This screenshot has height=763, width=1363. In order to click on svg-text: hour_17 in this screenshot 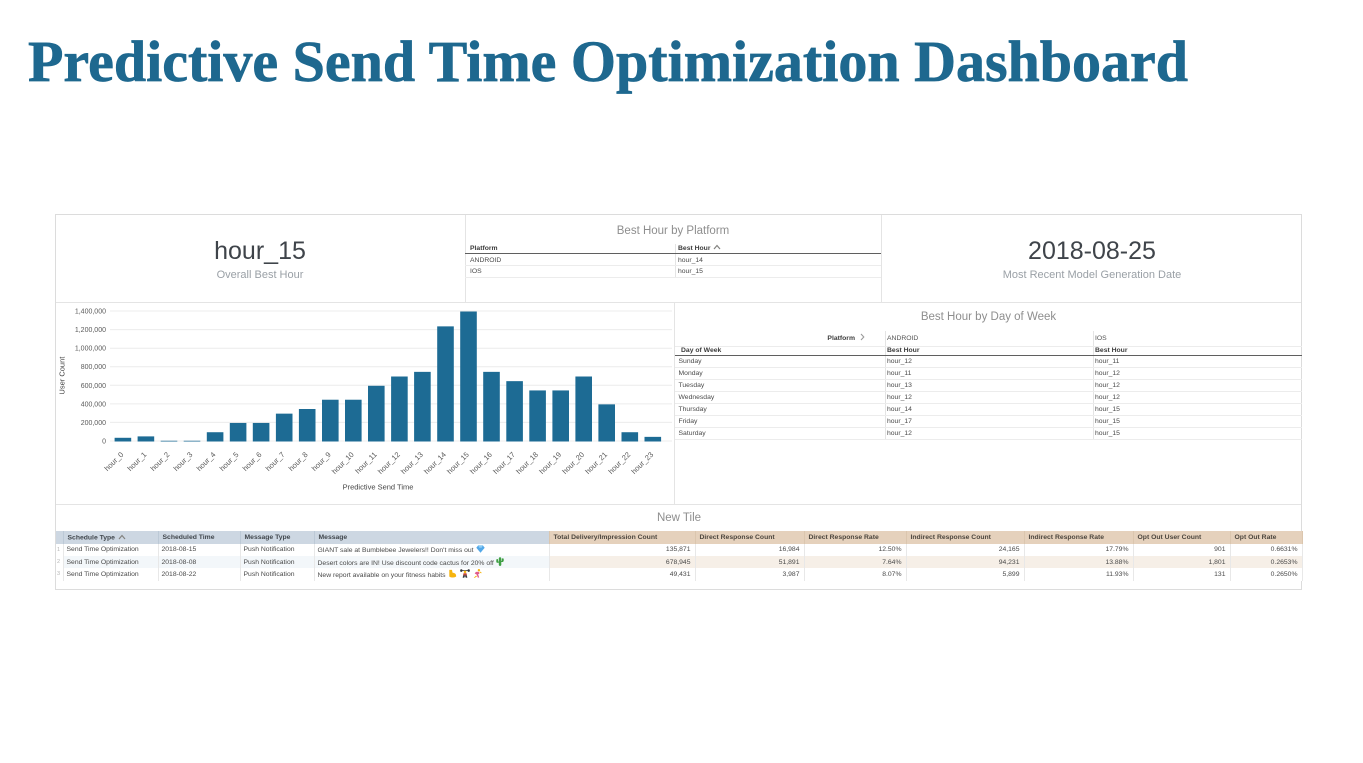, I will do `click(504, 463)`.